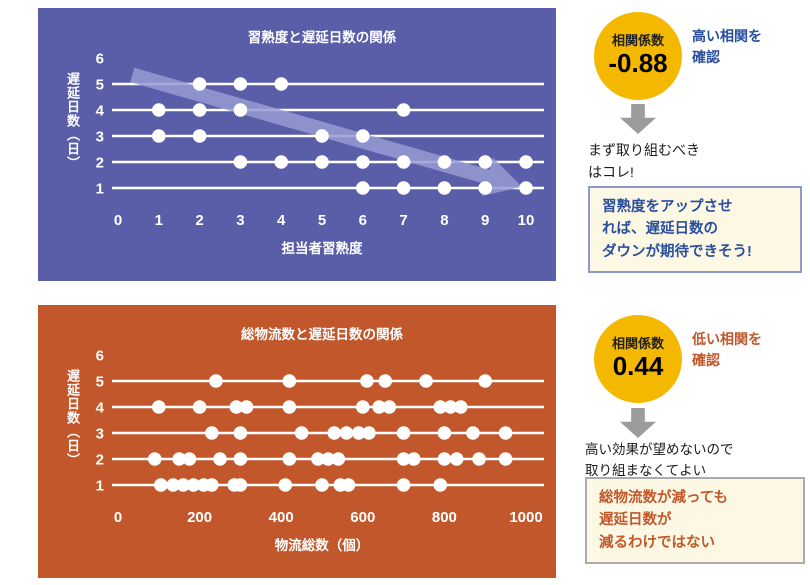 The height and width of the screenshot is (585, 810). Describe the element at coordinates (638, 63) in the screenshot. I see `correlation-badge-value: -0.88` at that location.